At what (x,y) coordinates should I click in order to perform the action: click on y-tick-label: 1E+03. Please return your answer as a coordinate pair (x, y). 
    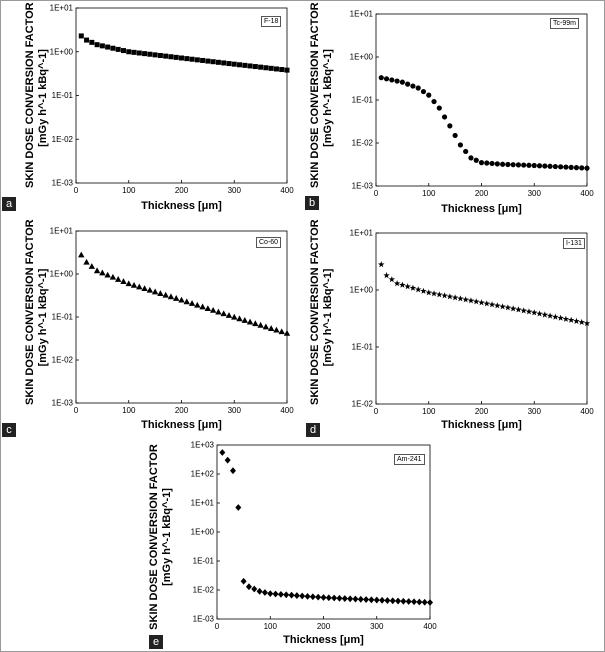
    Looking at the image, I should click on (203, 445).